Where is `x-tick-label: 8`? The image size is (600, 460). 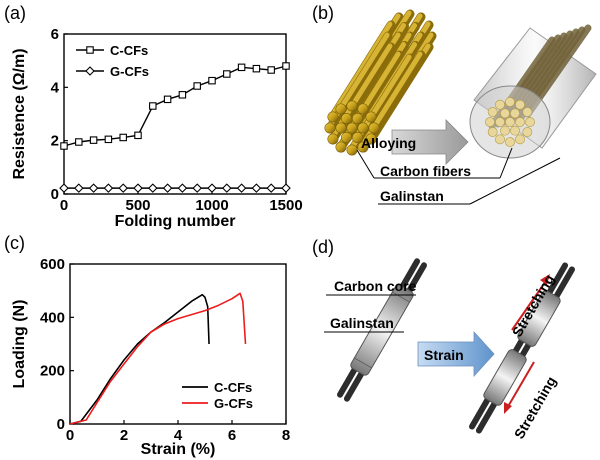 x-tick-label: 8 is located at coordinates (286, 435).